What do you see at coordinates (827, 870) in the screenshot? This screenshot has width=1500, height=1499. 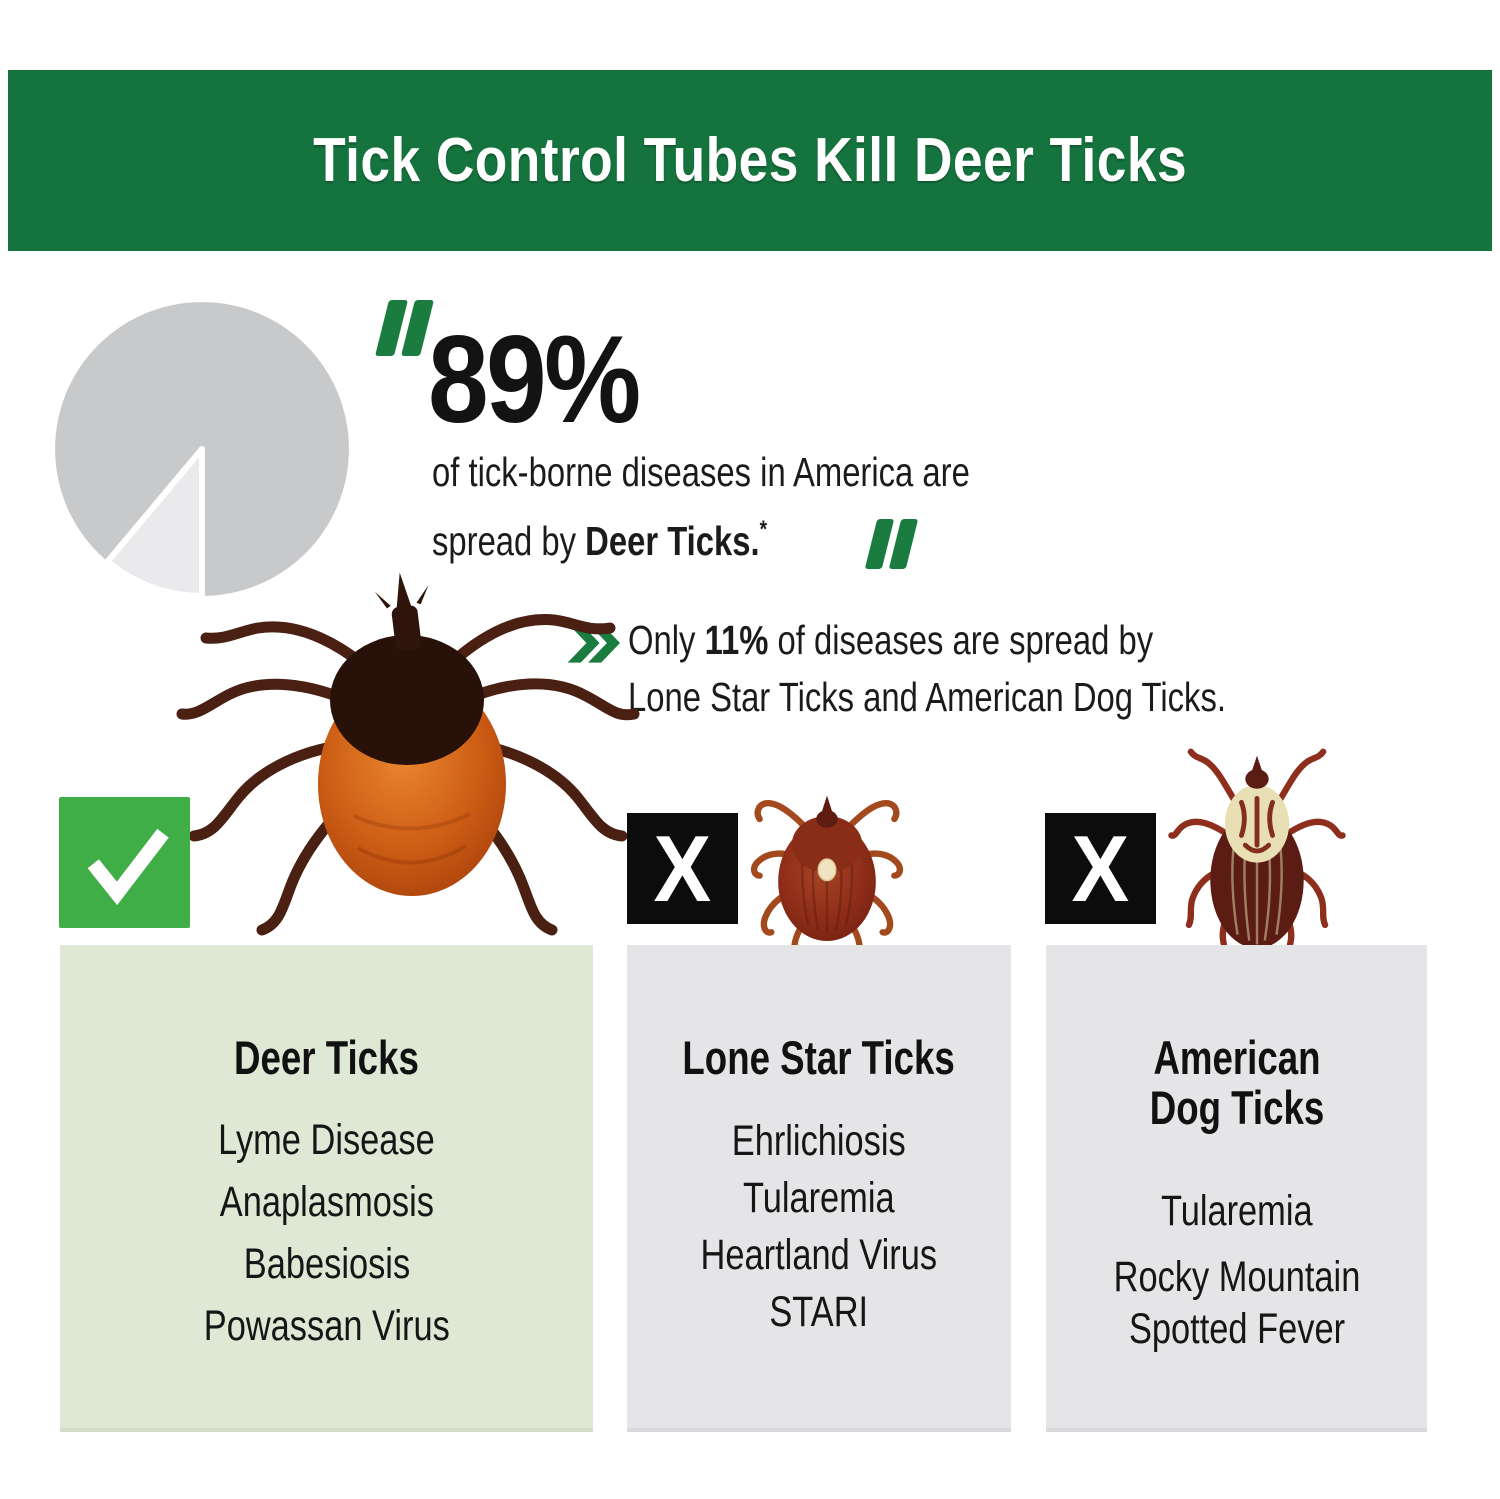 I see `lone-star-white-spot` at bounding box center [827, 870].